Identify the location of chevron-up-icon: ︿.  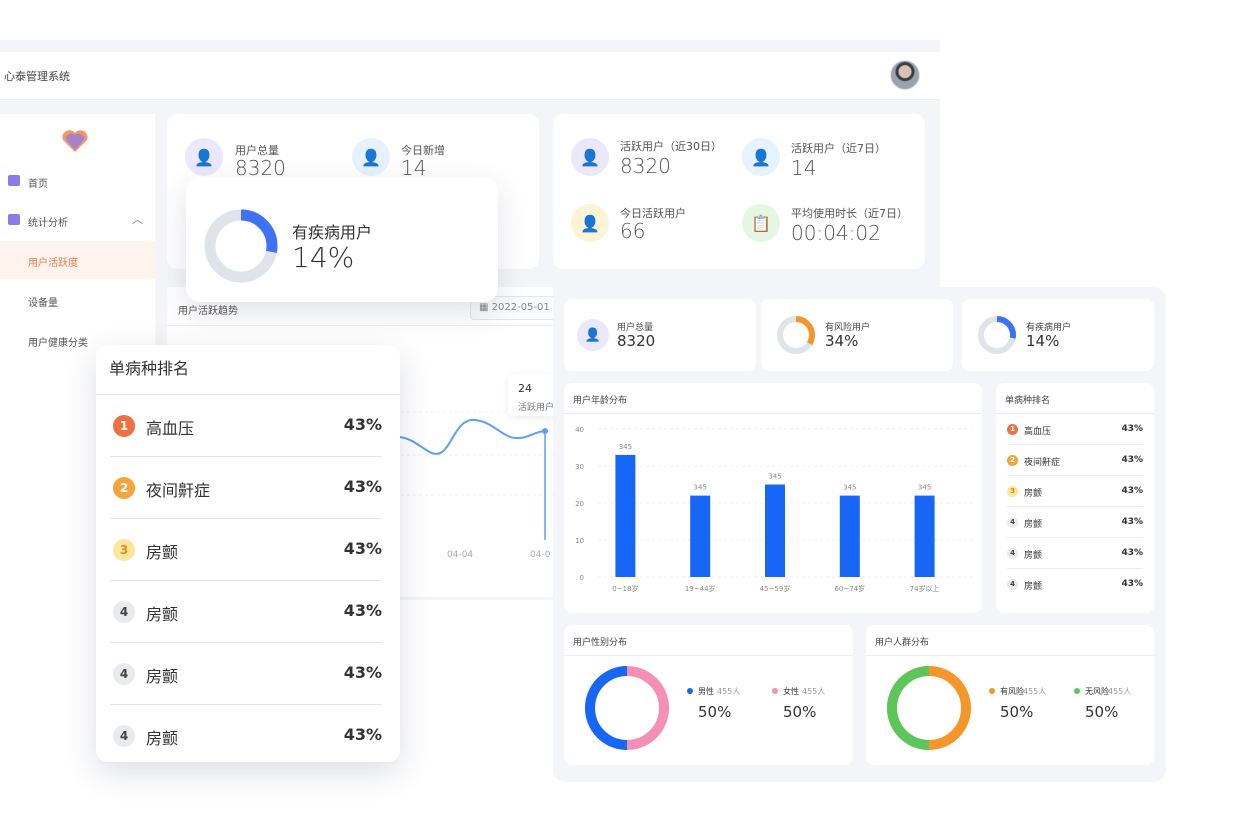
(137, 219).